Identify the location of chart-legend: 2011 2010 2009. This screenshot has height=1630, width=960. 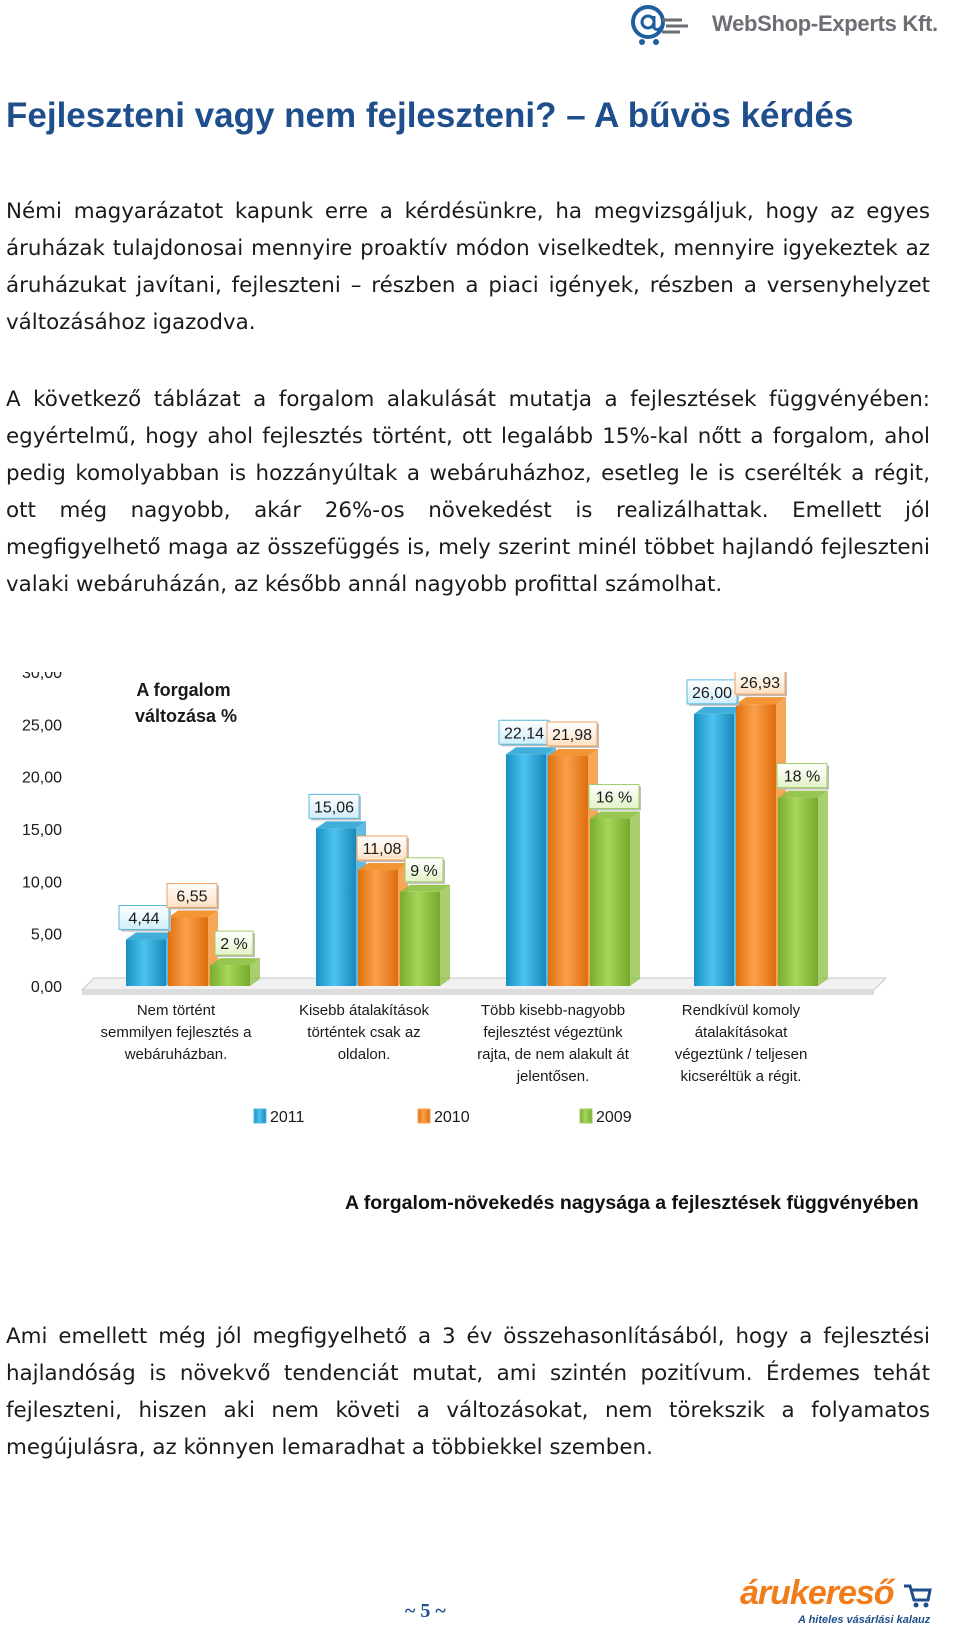
(442, 1117).